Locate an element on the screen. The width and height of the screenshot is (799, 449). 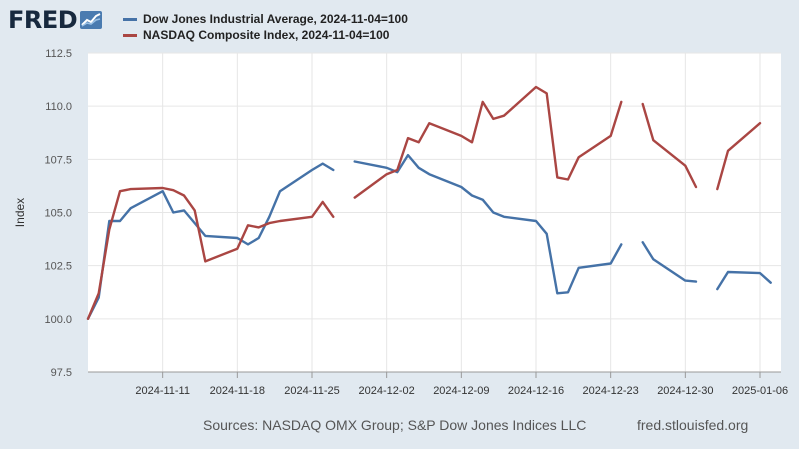
y-tick-label: 102.5 is located at coordinates (58, 267).